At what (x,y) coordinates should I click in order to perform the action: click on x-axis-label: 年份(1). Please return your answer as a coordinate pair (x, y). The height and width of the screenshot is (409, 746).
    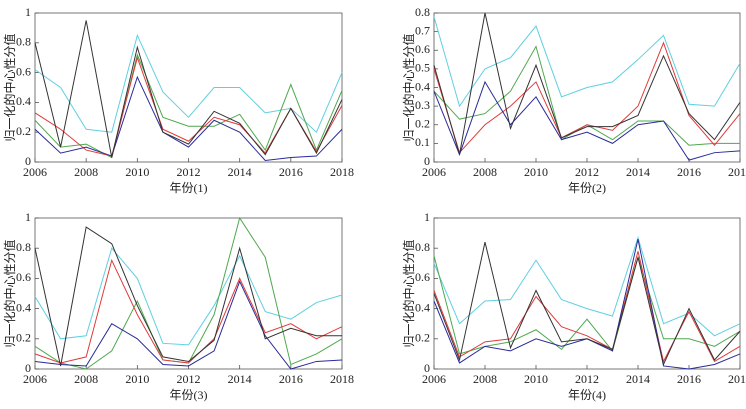
    Looking at the image, I should click on (189, 188).